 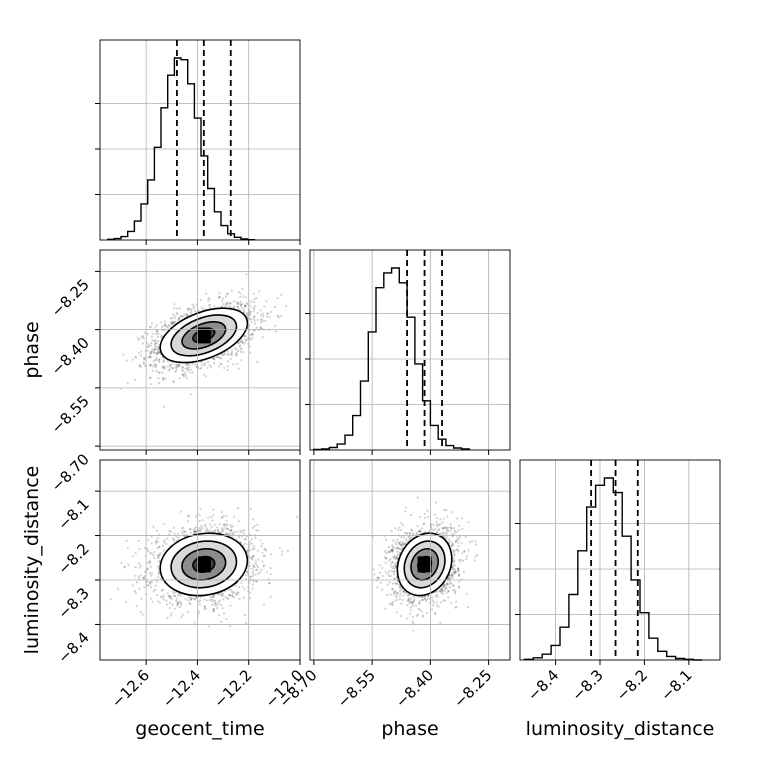 I want to click on histogram-geocent-time, so click(x=181, y=140).